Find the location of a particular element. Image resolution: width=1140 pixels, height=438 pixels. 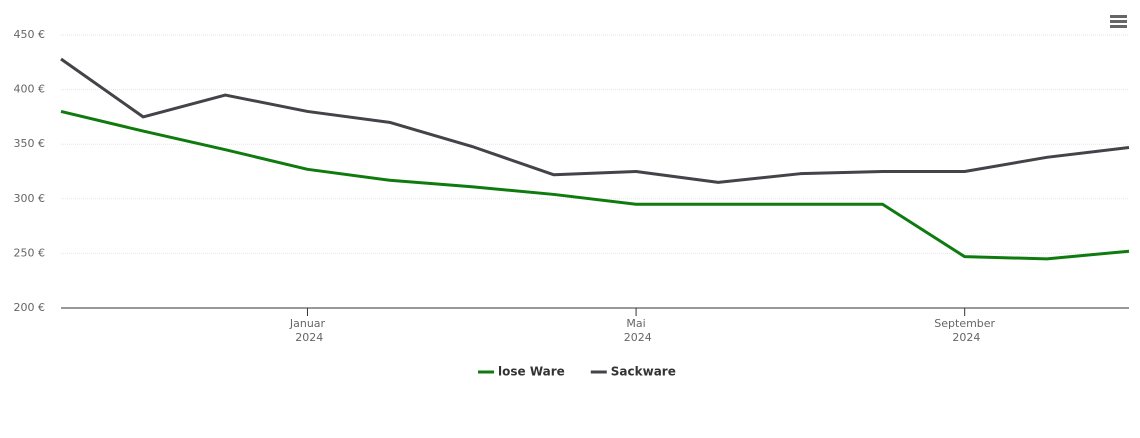

menu-icon is located at coordinates (1118, 21).